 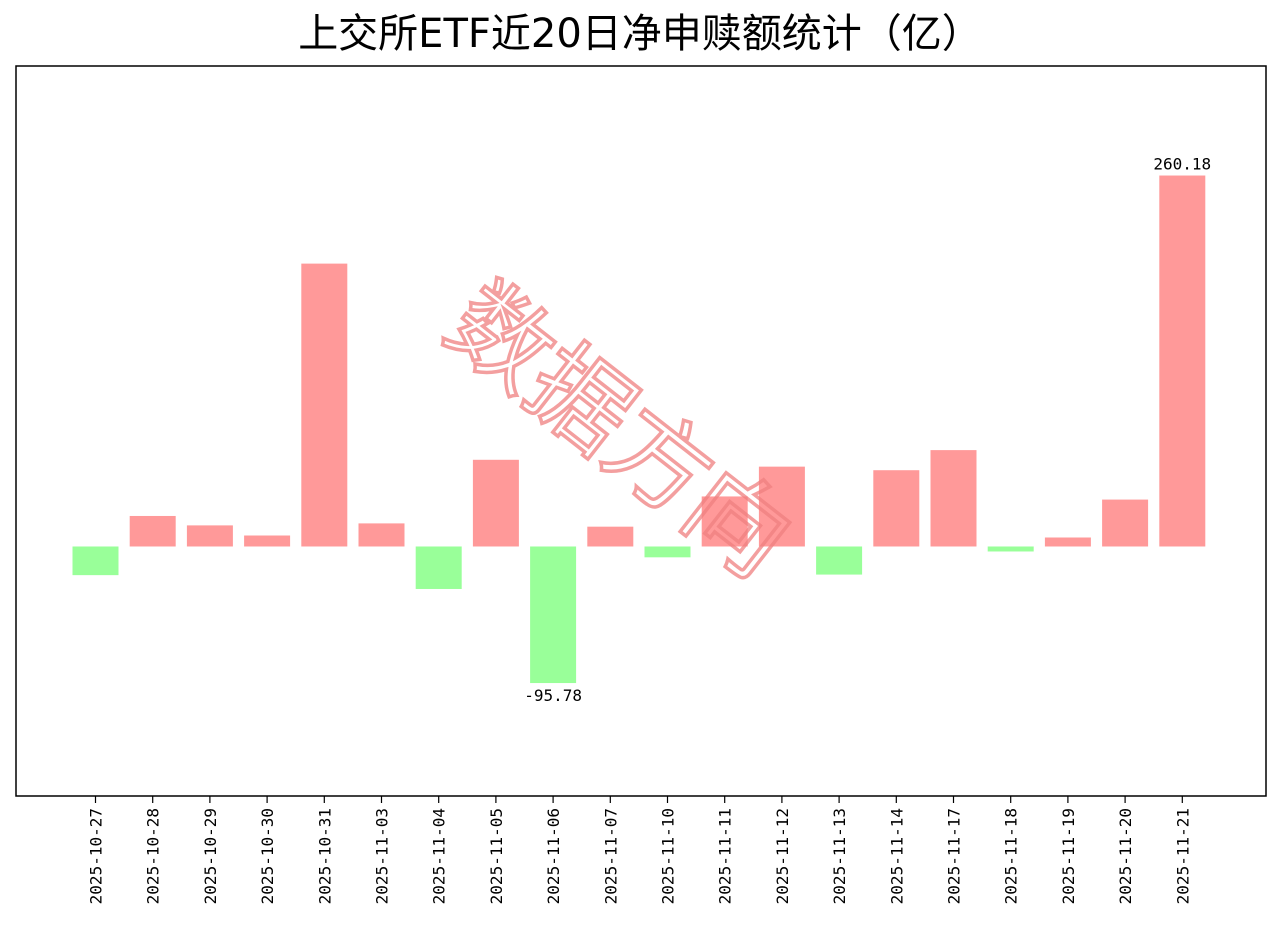 What do you see at coordinates (96, 856) in the screenshot?
I see `x-tick-label: 2025-10-27` at bounding box center [96, 856].